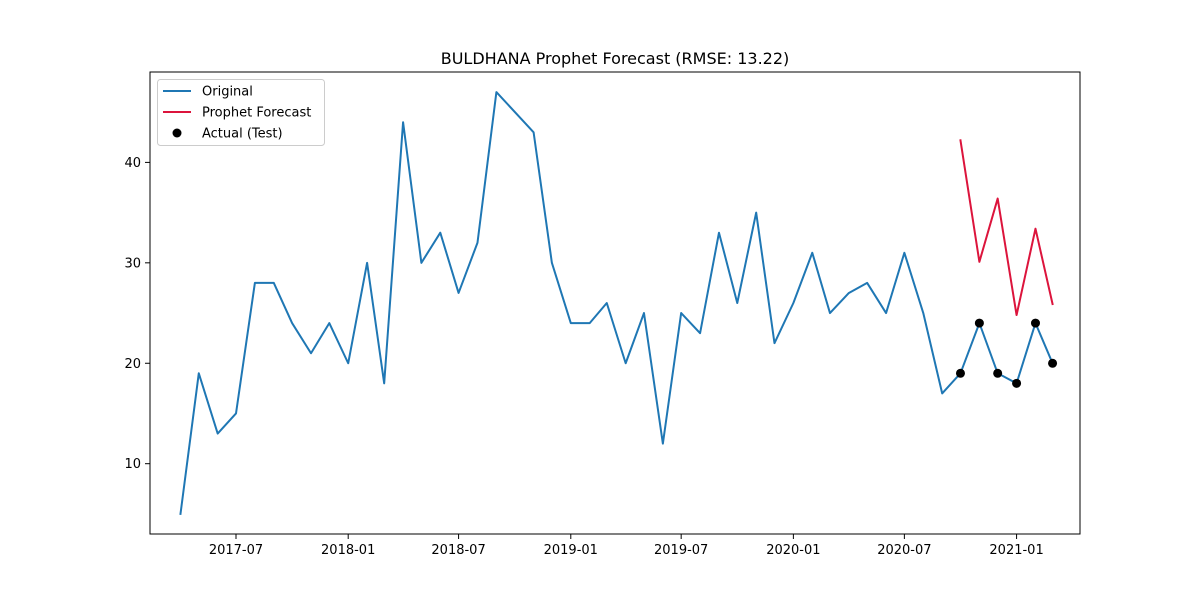 The width and height of the screenshot is (1200, 600). Describe the element at coordinates (1006, 228) in the screenshot. I see `series-line-prophet-forecast` at that location.